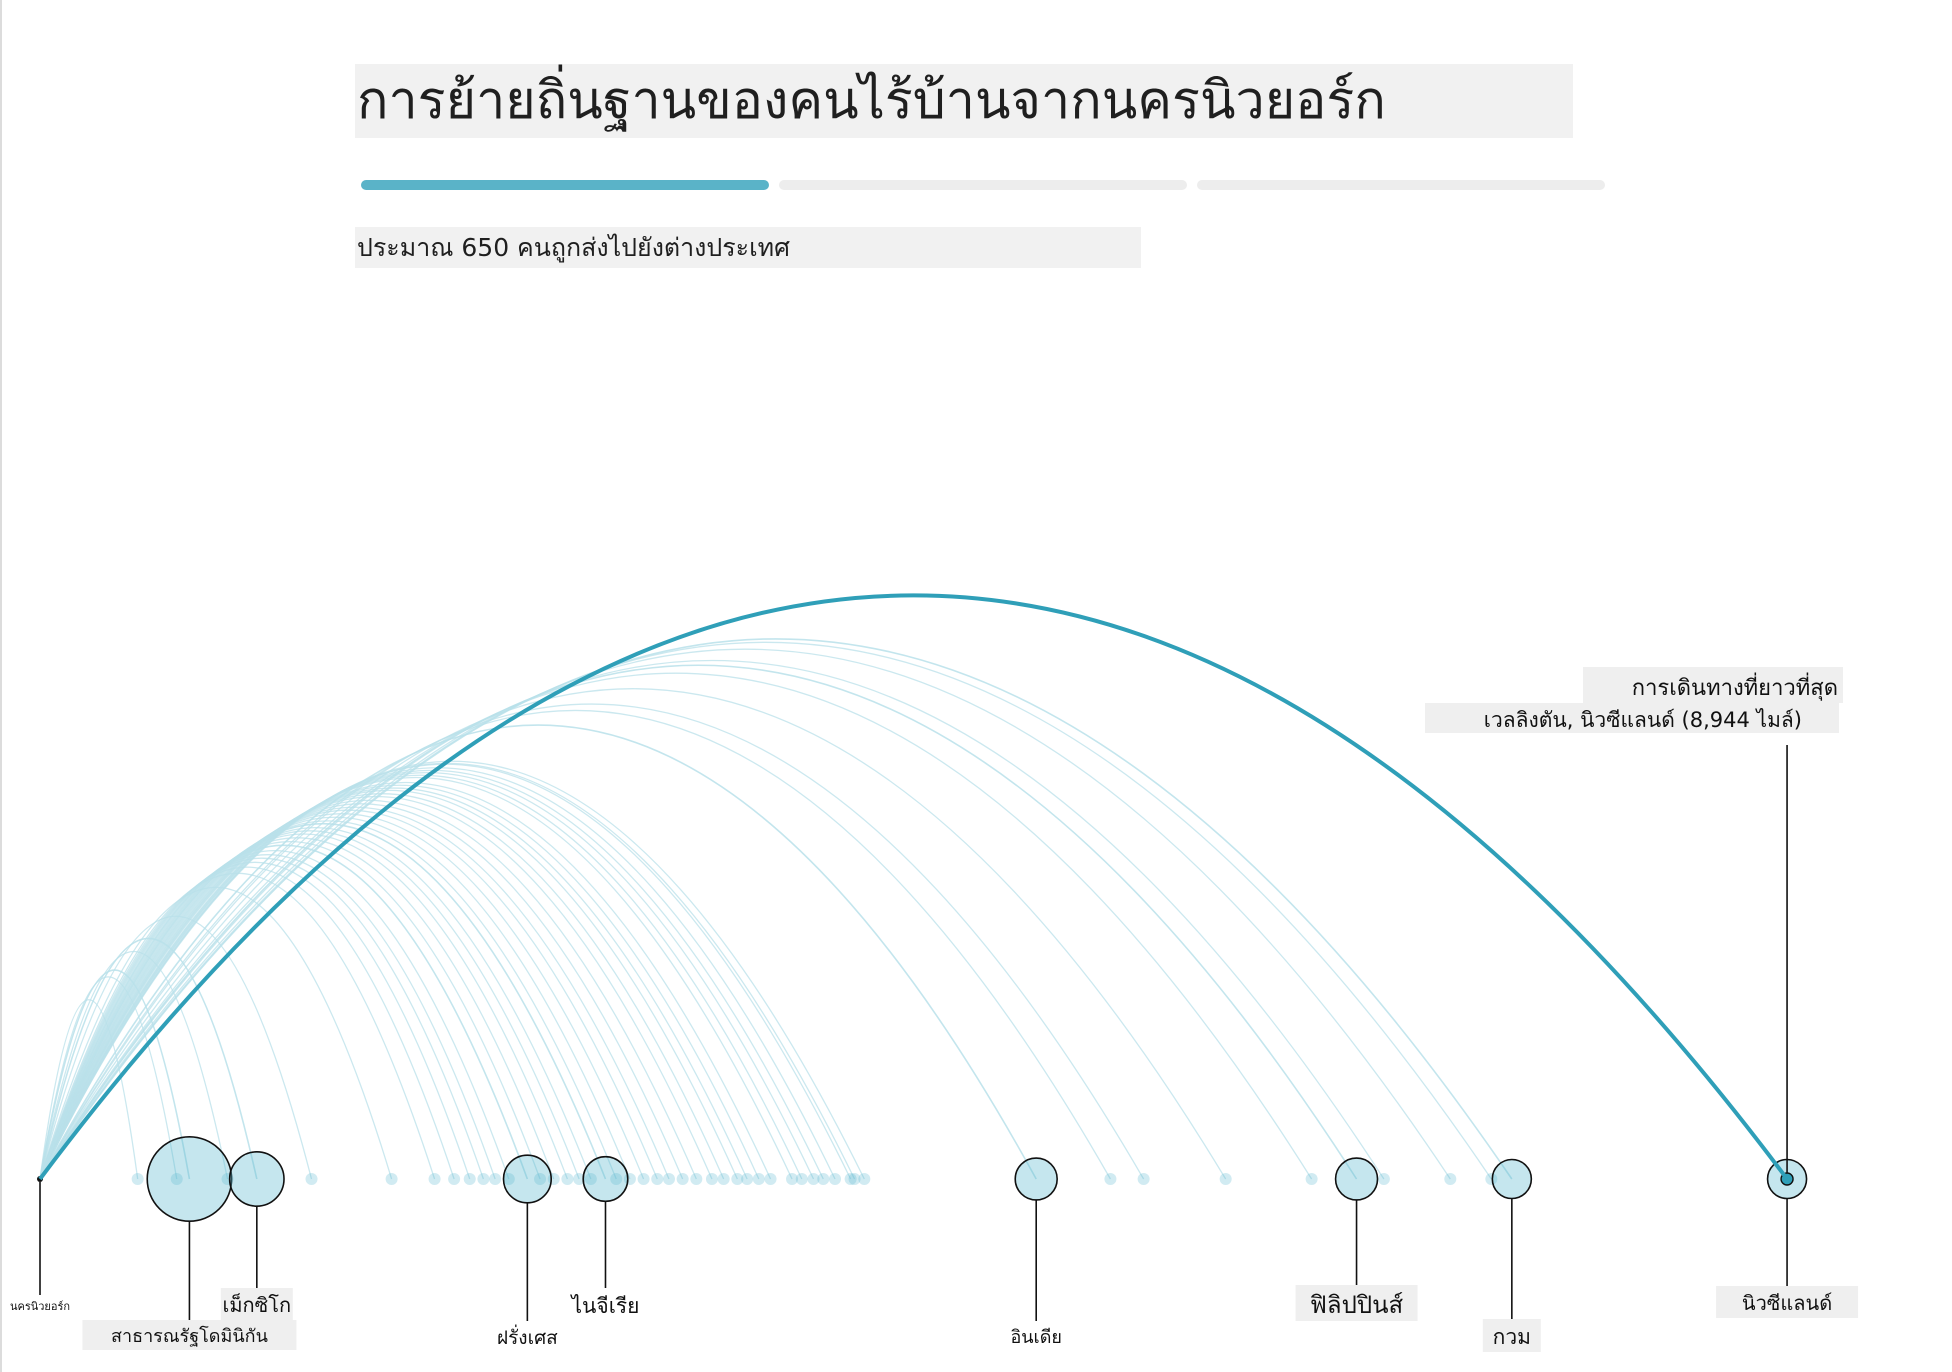  I want to click on page-edge-divider, so click(1, 686).